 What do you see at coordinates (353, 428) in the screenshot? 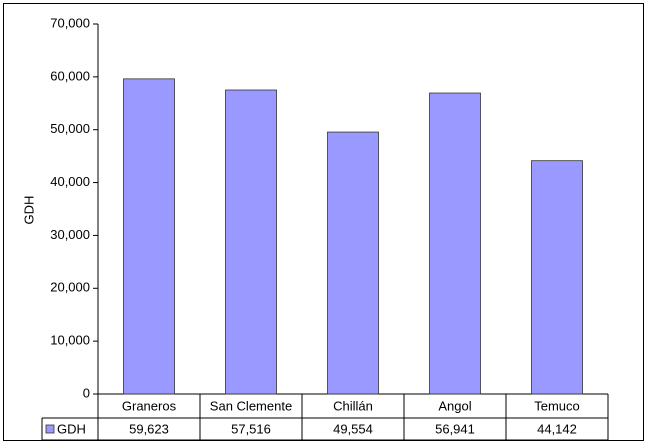
I see `table-value: 49,554` at bounding box center [353, 428].